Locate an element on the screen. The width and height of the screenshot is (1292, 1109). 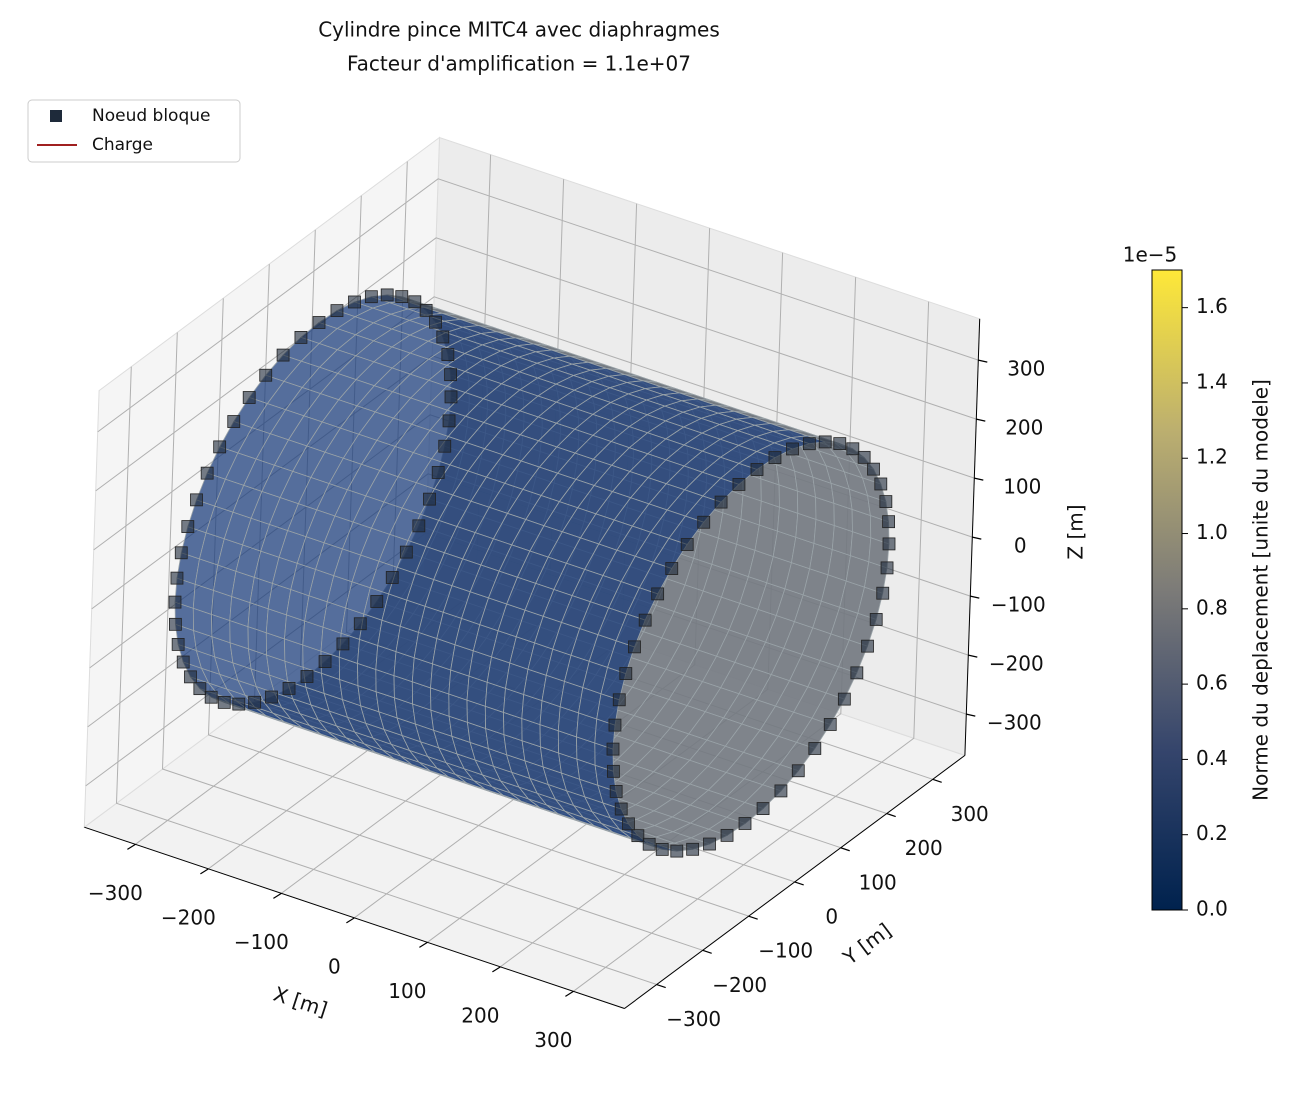
x-axis-label: X [m] is located at coordinates (301, 1002).